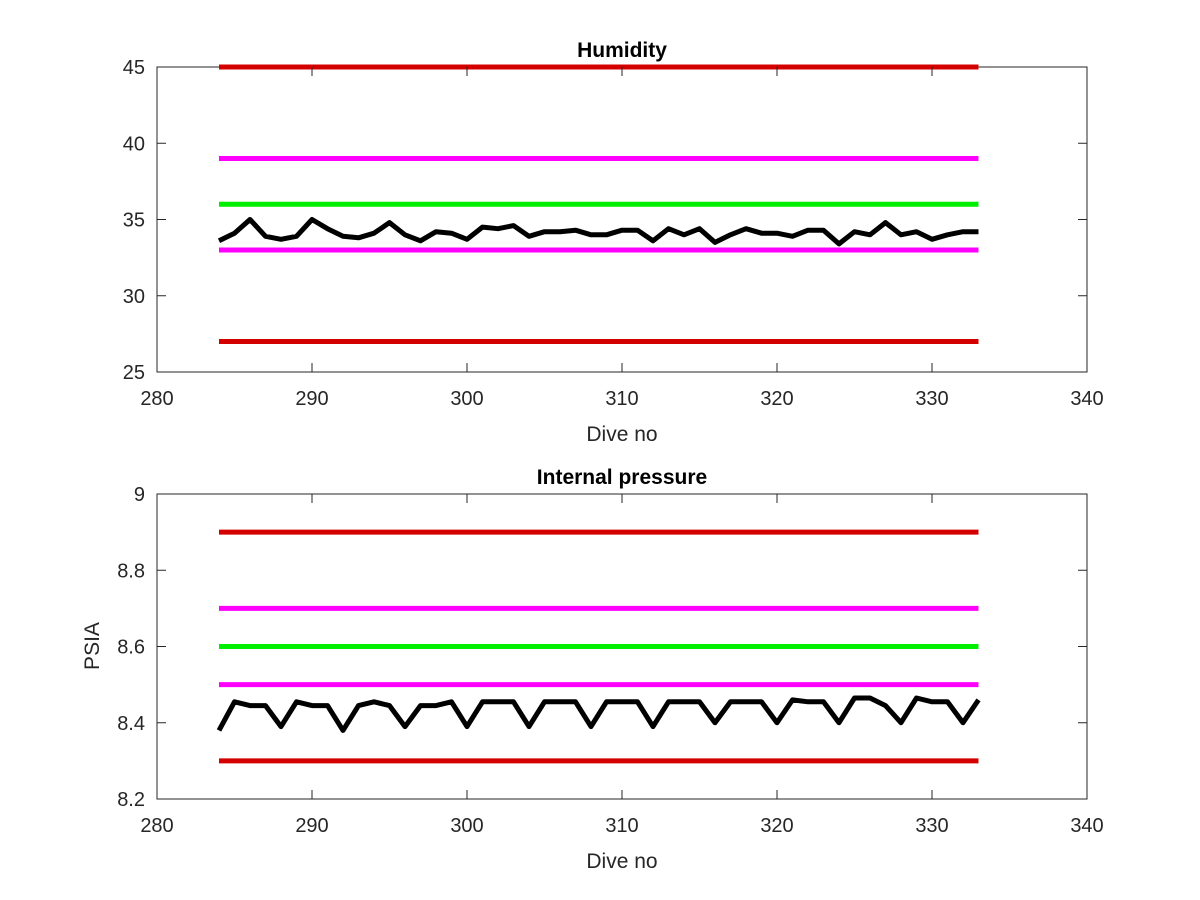  Describe the element at coordinates (131, 800) in the screenshot. I see `y-tick-label: 8.2` at that location.